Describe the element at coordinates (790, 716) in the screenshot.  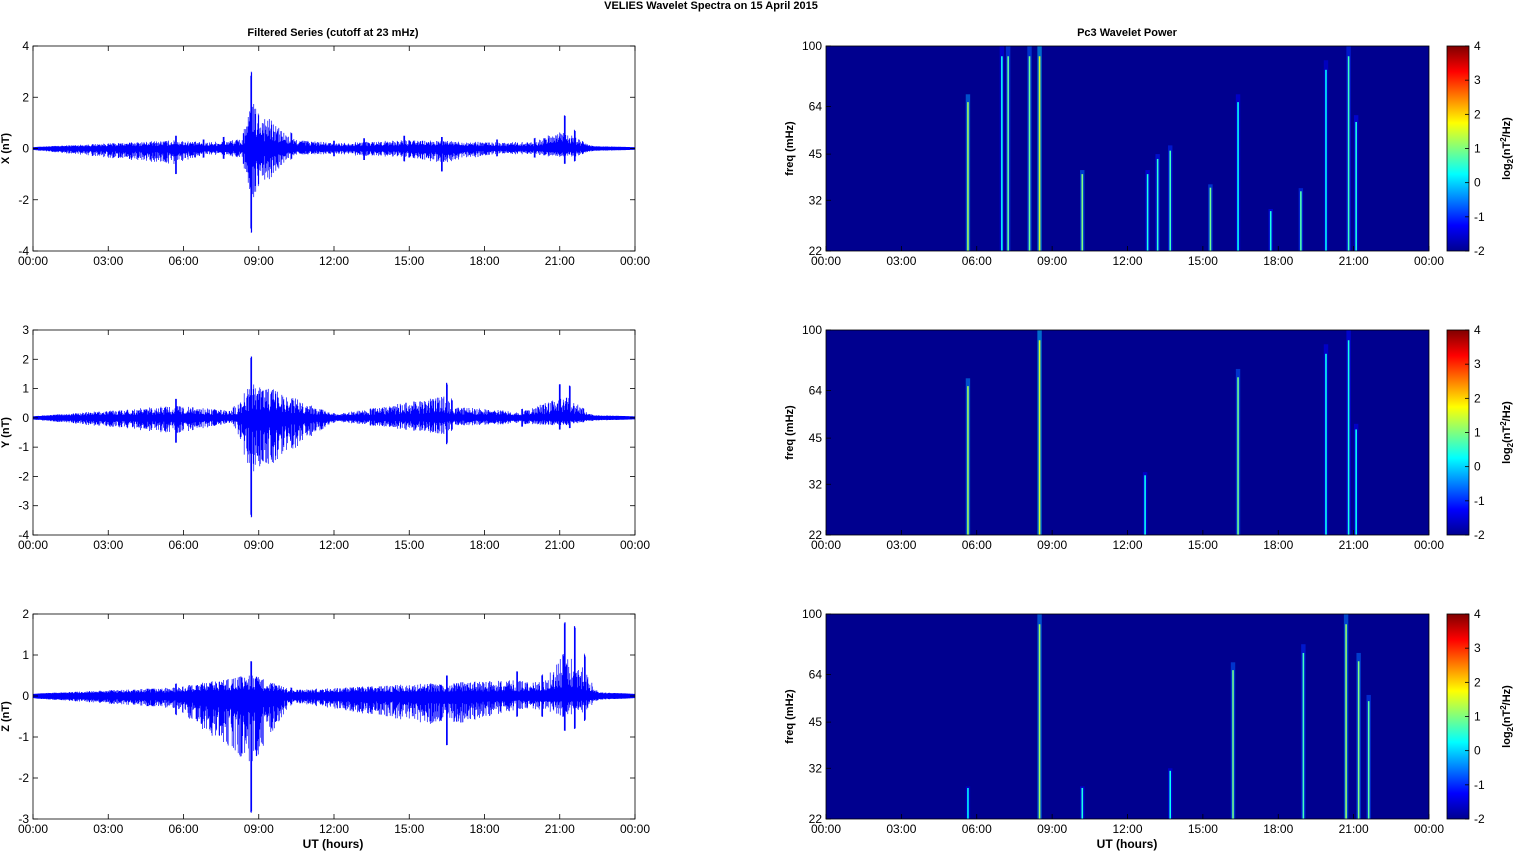
I see `y-axis-label: freq (mHz)` at that location.